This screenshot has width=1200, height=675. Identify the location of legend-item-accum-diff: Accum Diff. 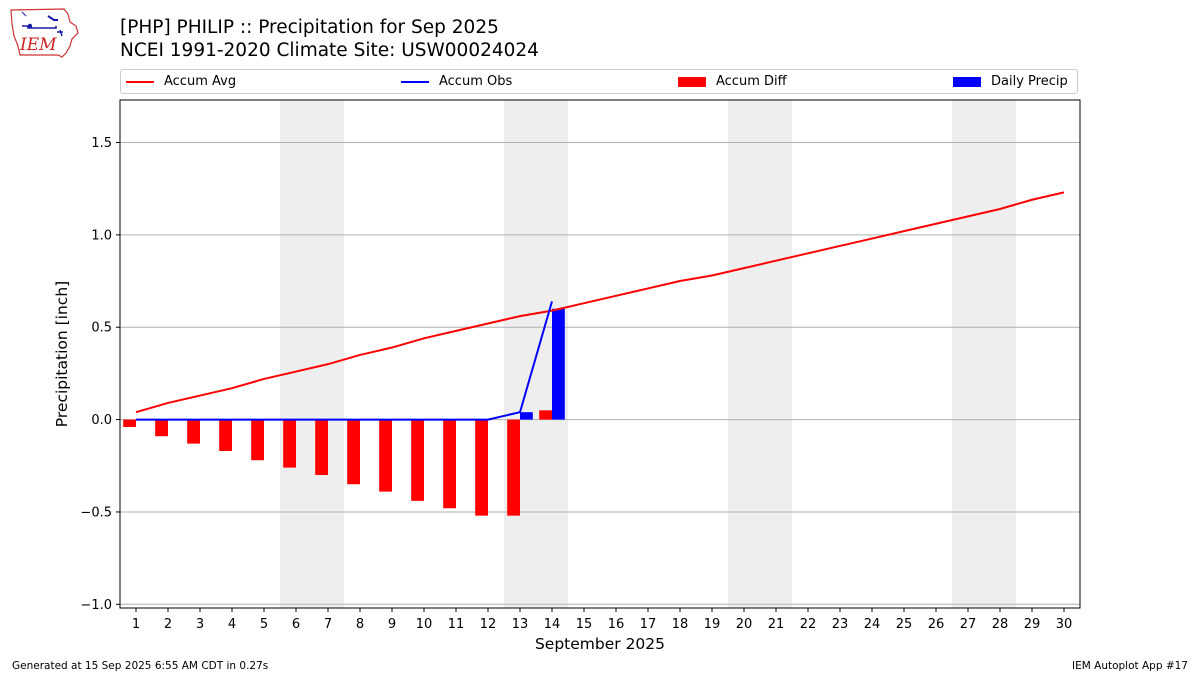
(732, 81).